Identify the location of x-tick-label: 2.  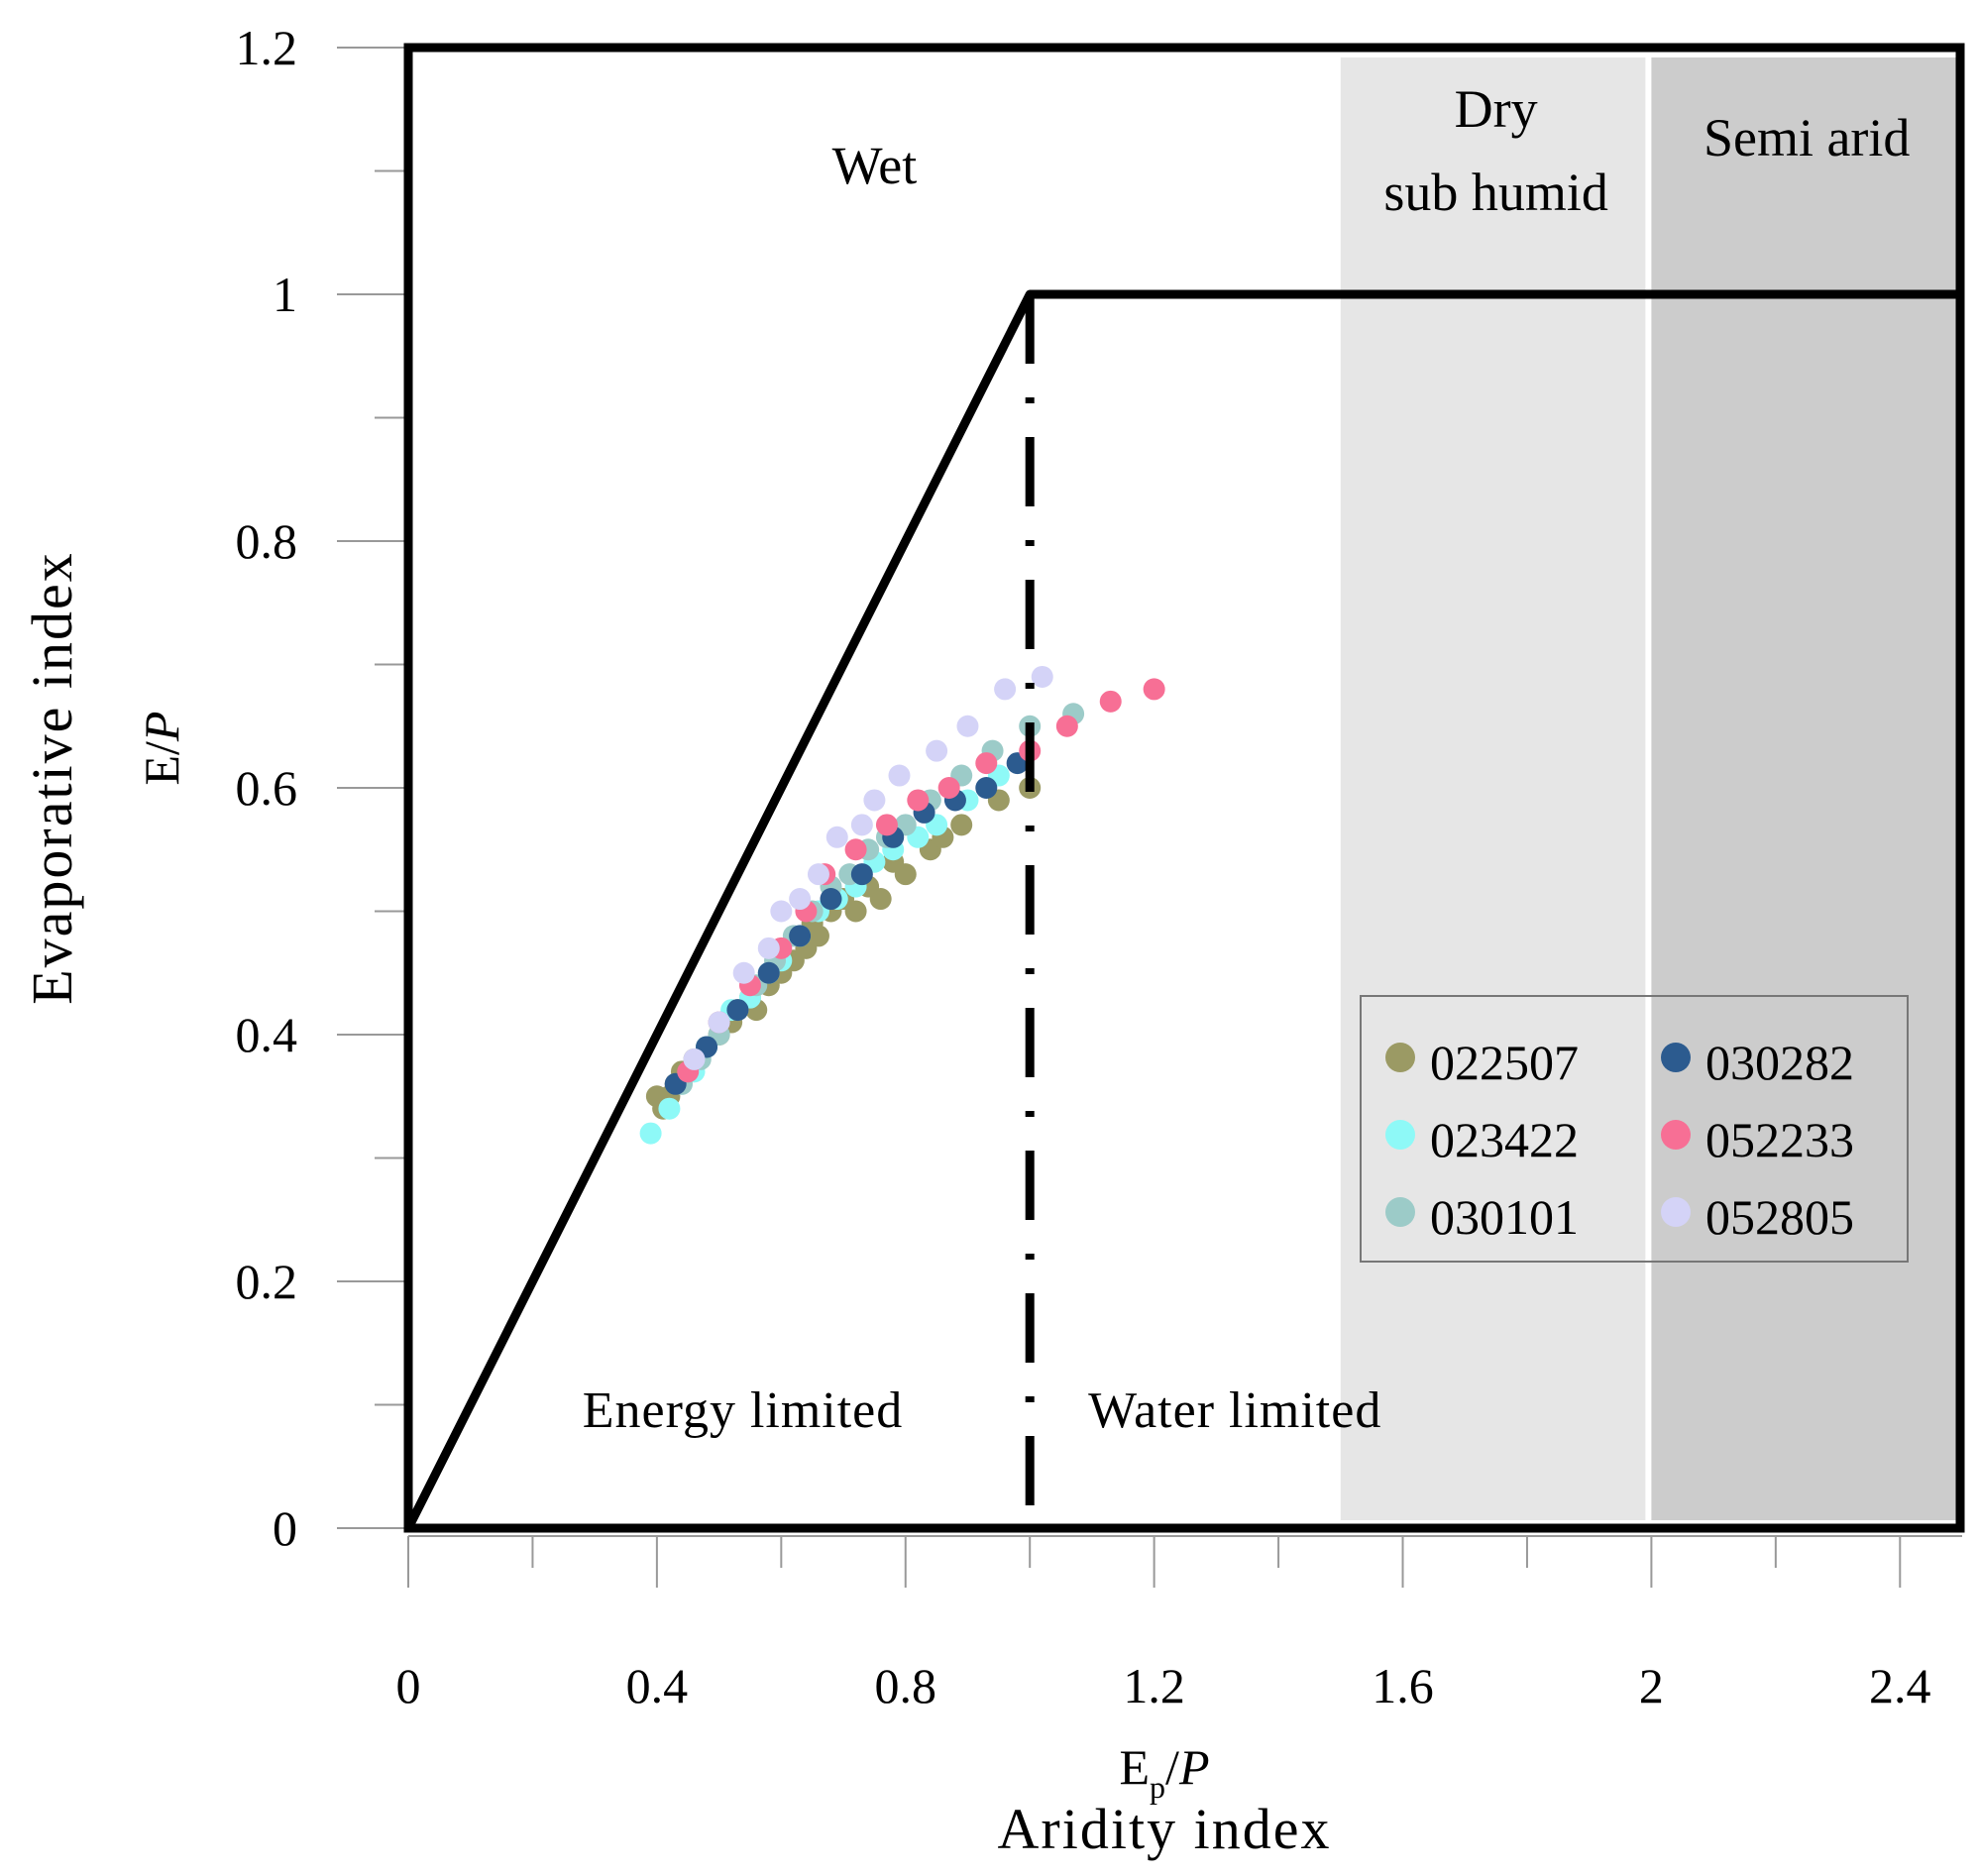
(1651, 1685).